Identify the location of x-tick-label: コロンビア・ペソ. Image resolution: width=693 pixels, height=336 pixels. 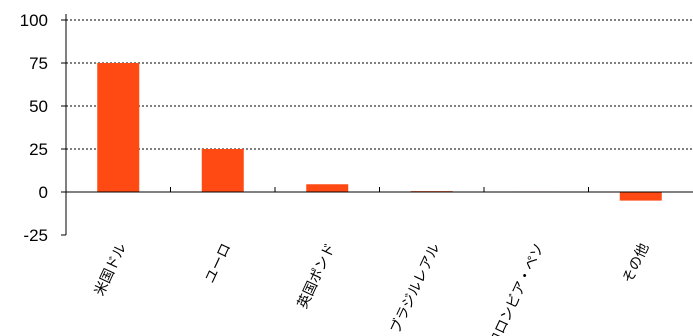
(517, 288).